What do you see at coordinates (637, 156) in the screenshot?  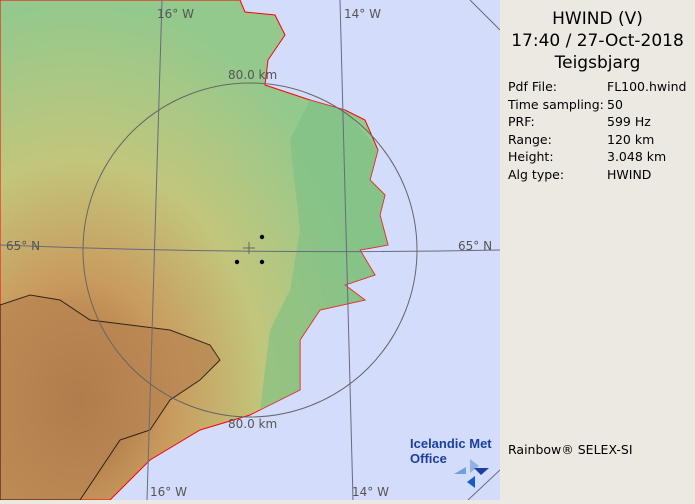 I see `param-value: 3.048 km` at bounding box center [637, 156].